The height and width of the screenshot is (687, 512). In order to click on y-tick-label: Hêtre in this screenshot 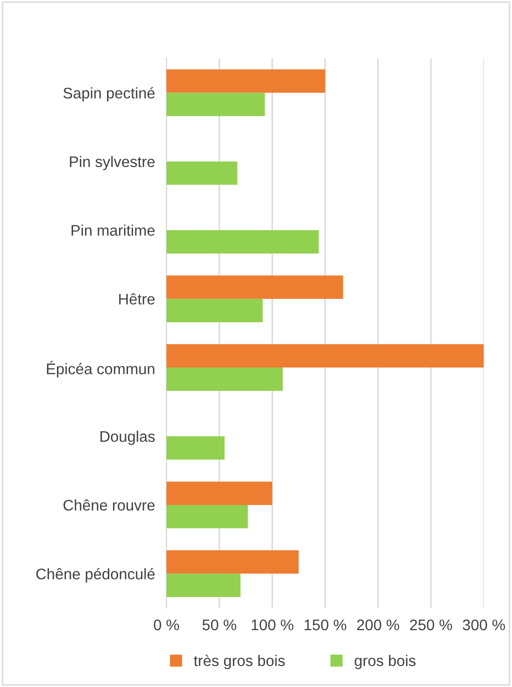, I will do `click(137, 299)`.